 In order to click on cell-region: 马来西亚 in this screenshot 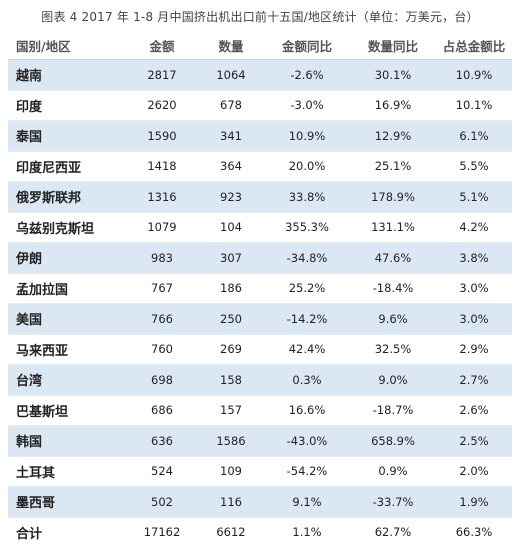, I will do `click(67, 349)`.